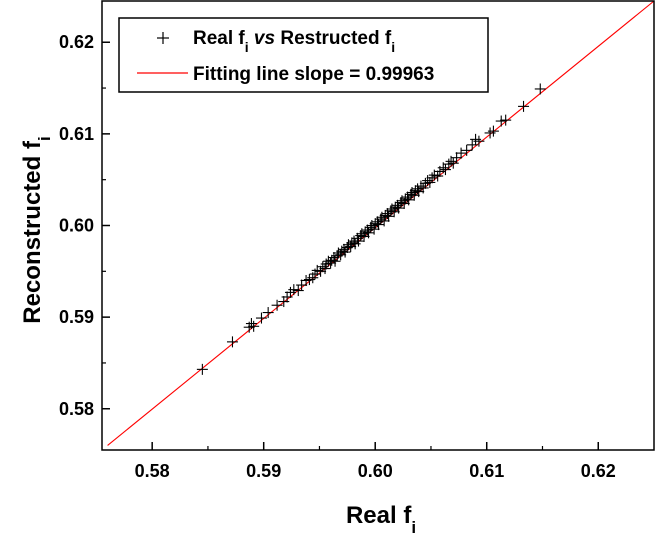 This screenshot has width=656, height=540. I want to click on x-tick-label: 0.60, so click(375, 471).